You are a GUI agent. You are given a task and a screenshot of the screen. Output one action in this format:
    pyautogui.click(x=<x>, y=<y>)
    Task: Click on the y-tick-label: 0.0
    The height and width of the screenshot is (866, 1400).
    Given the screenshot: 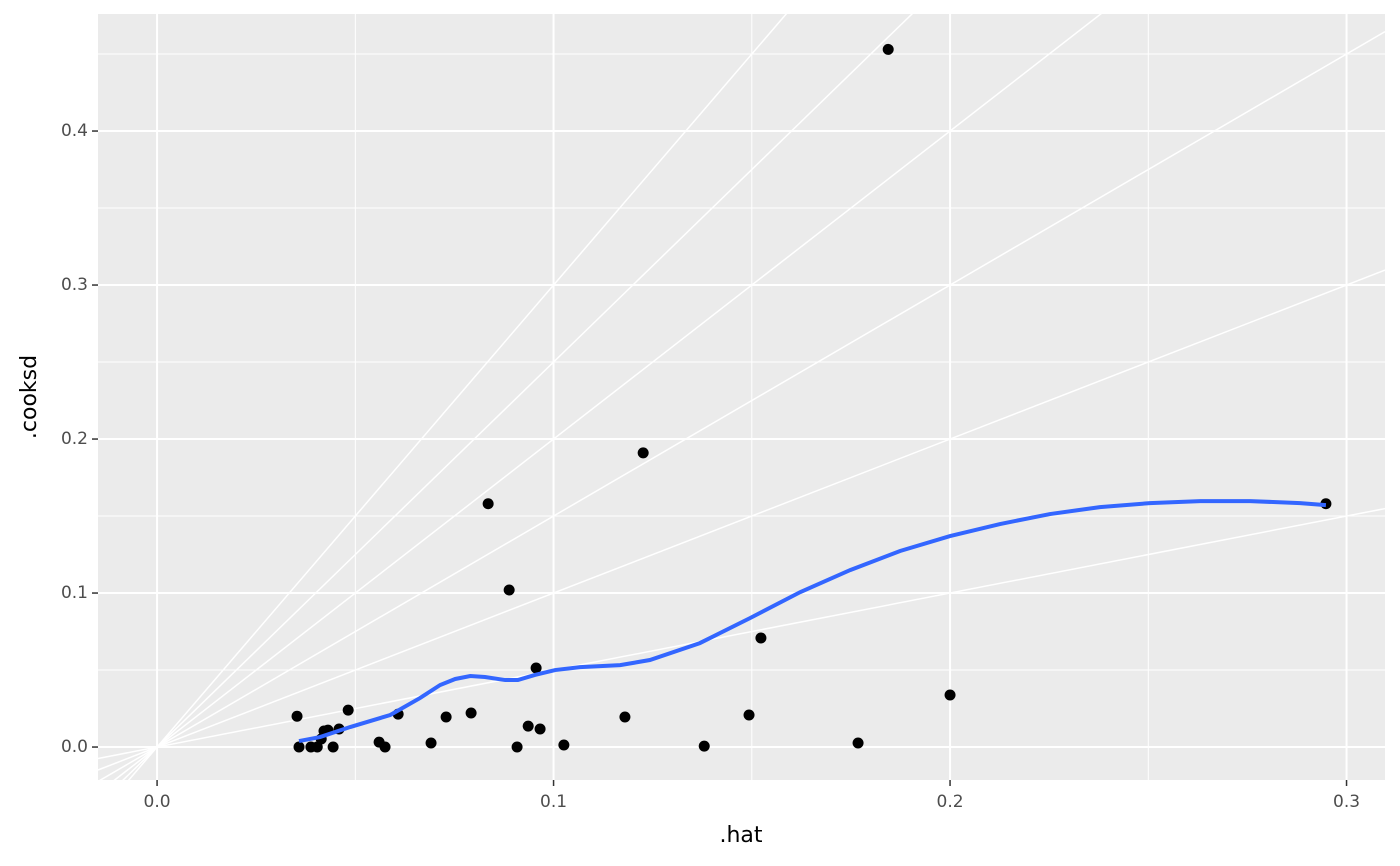 What is the action you would take?
    pyautogui.click(x=74, y=747)
    